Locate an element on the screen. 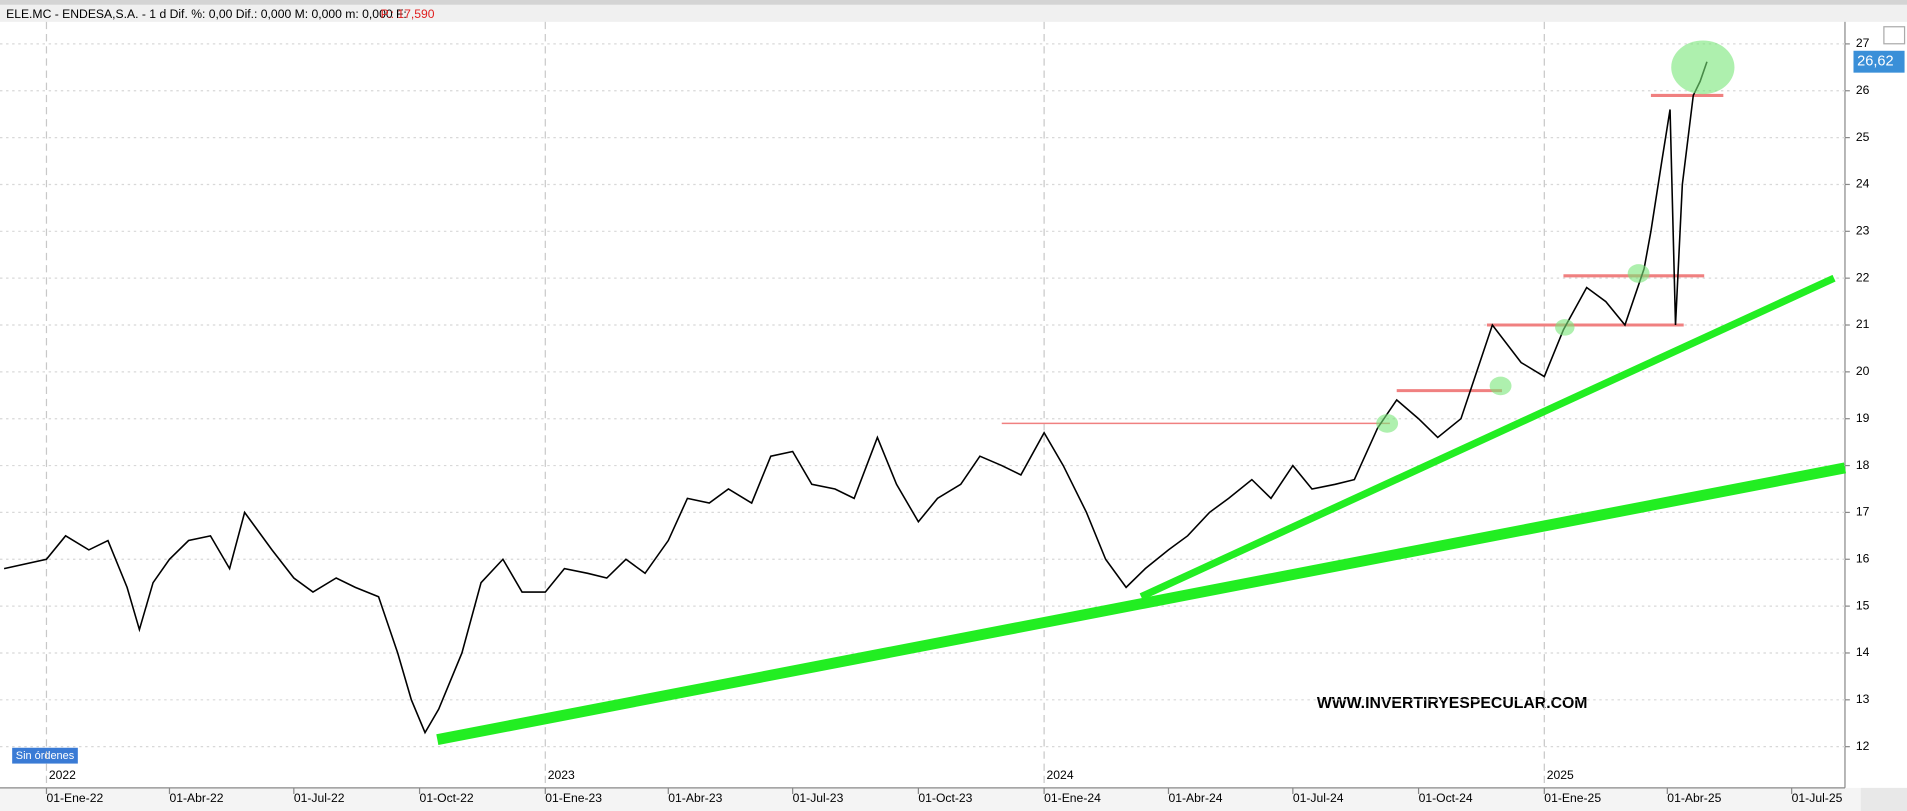  header-bar is located at coordinates (953, 13).